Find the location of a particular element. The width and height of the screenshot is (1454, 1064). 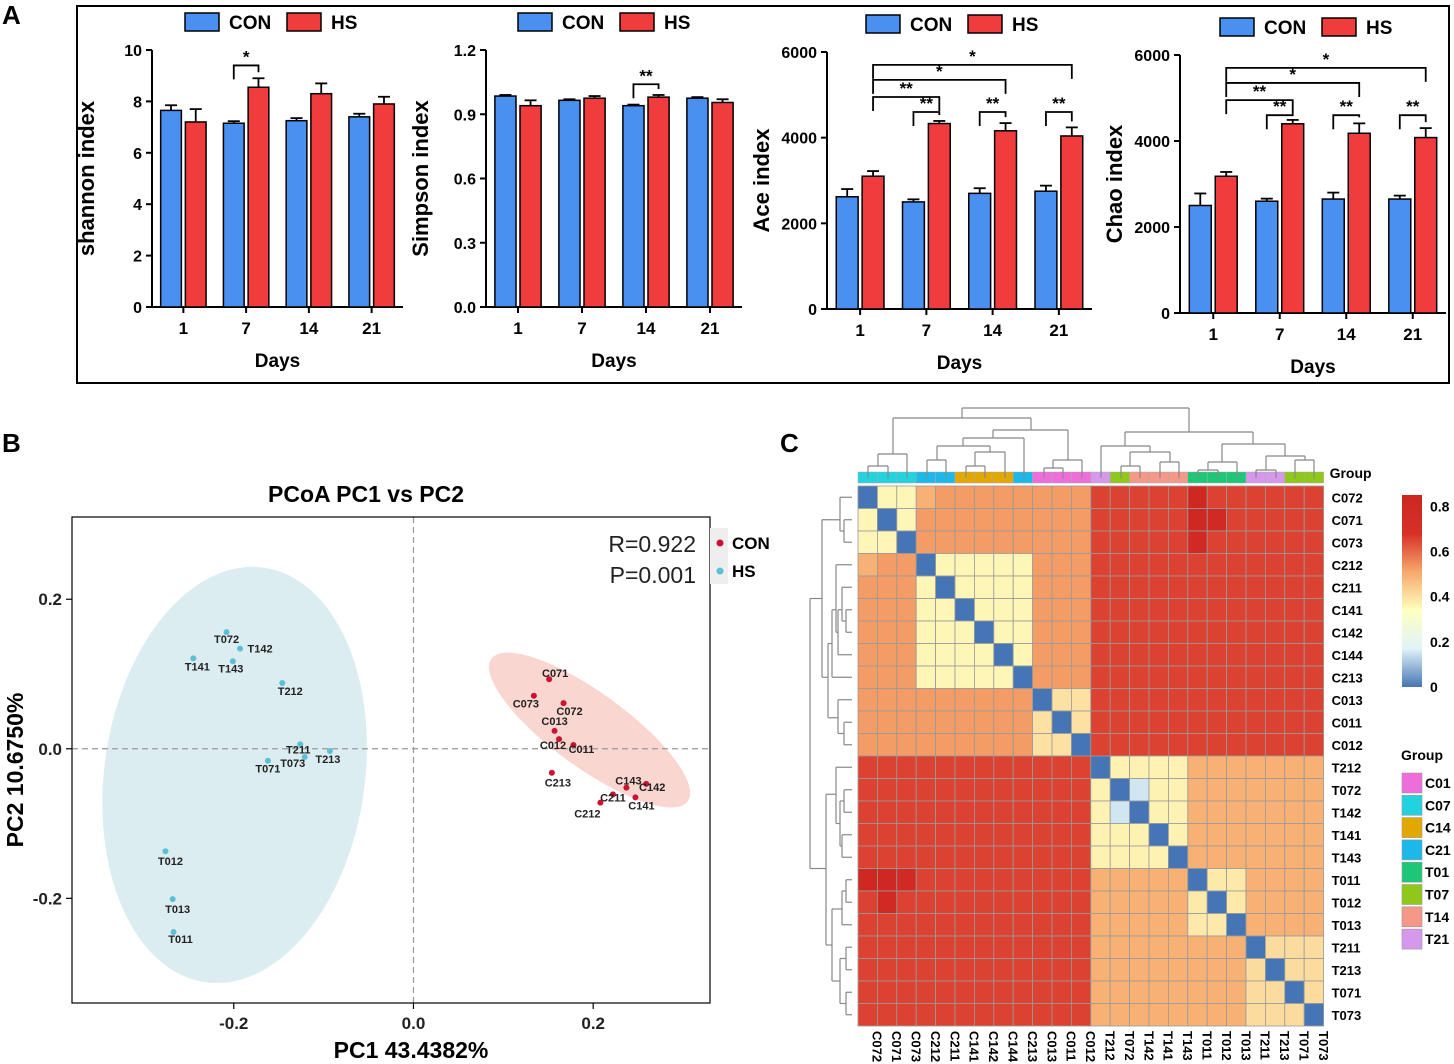

column-label: T213 is located at coordinates (1284, 1046).